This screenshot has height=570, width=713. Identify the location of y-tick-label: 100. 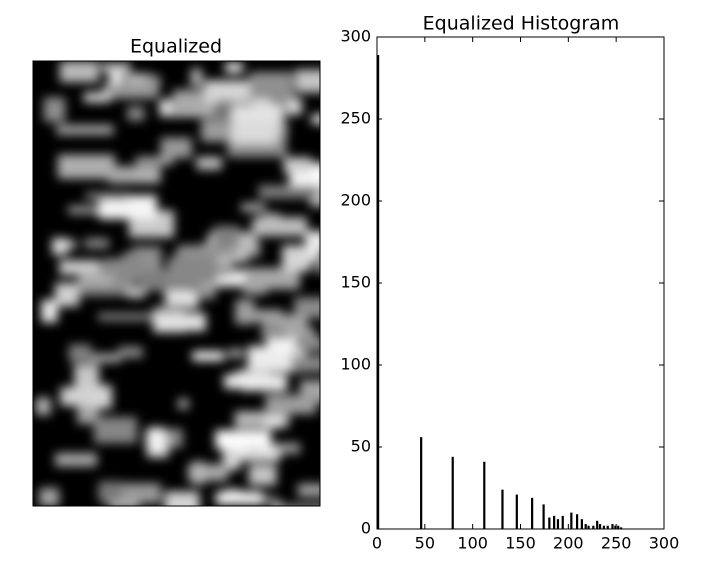
(355, 364).